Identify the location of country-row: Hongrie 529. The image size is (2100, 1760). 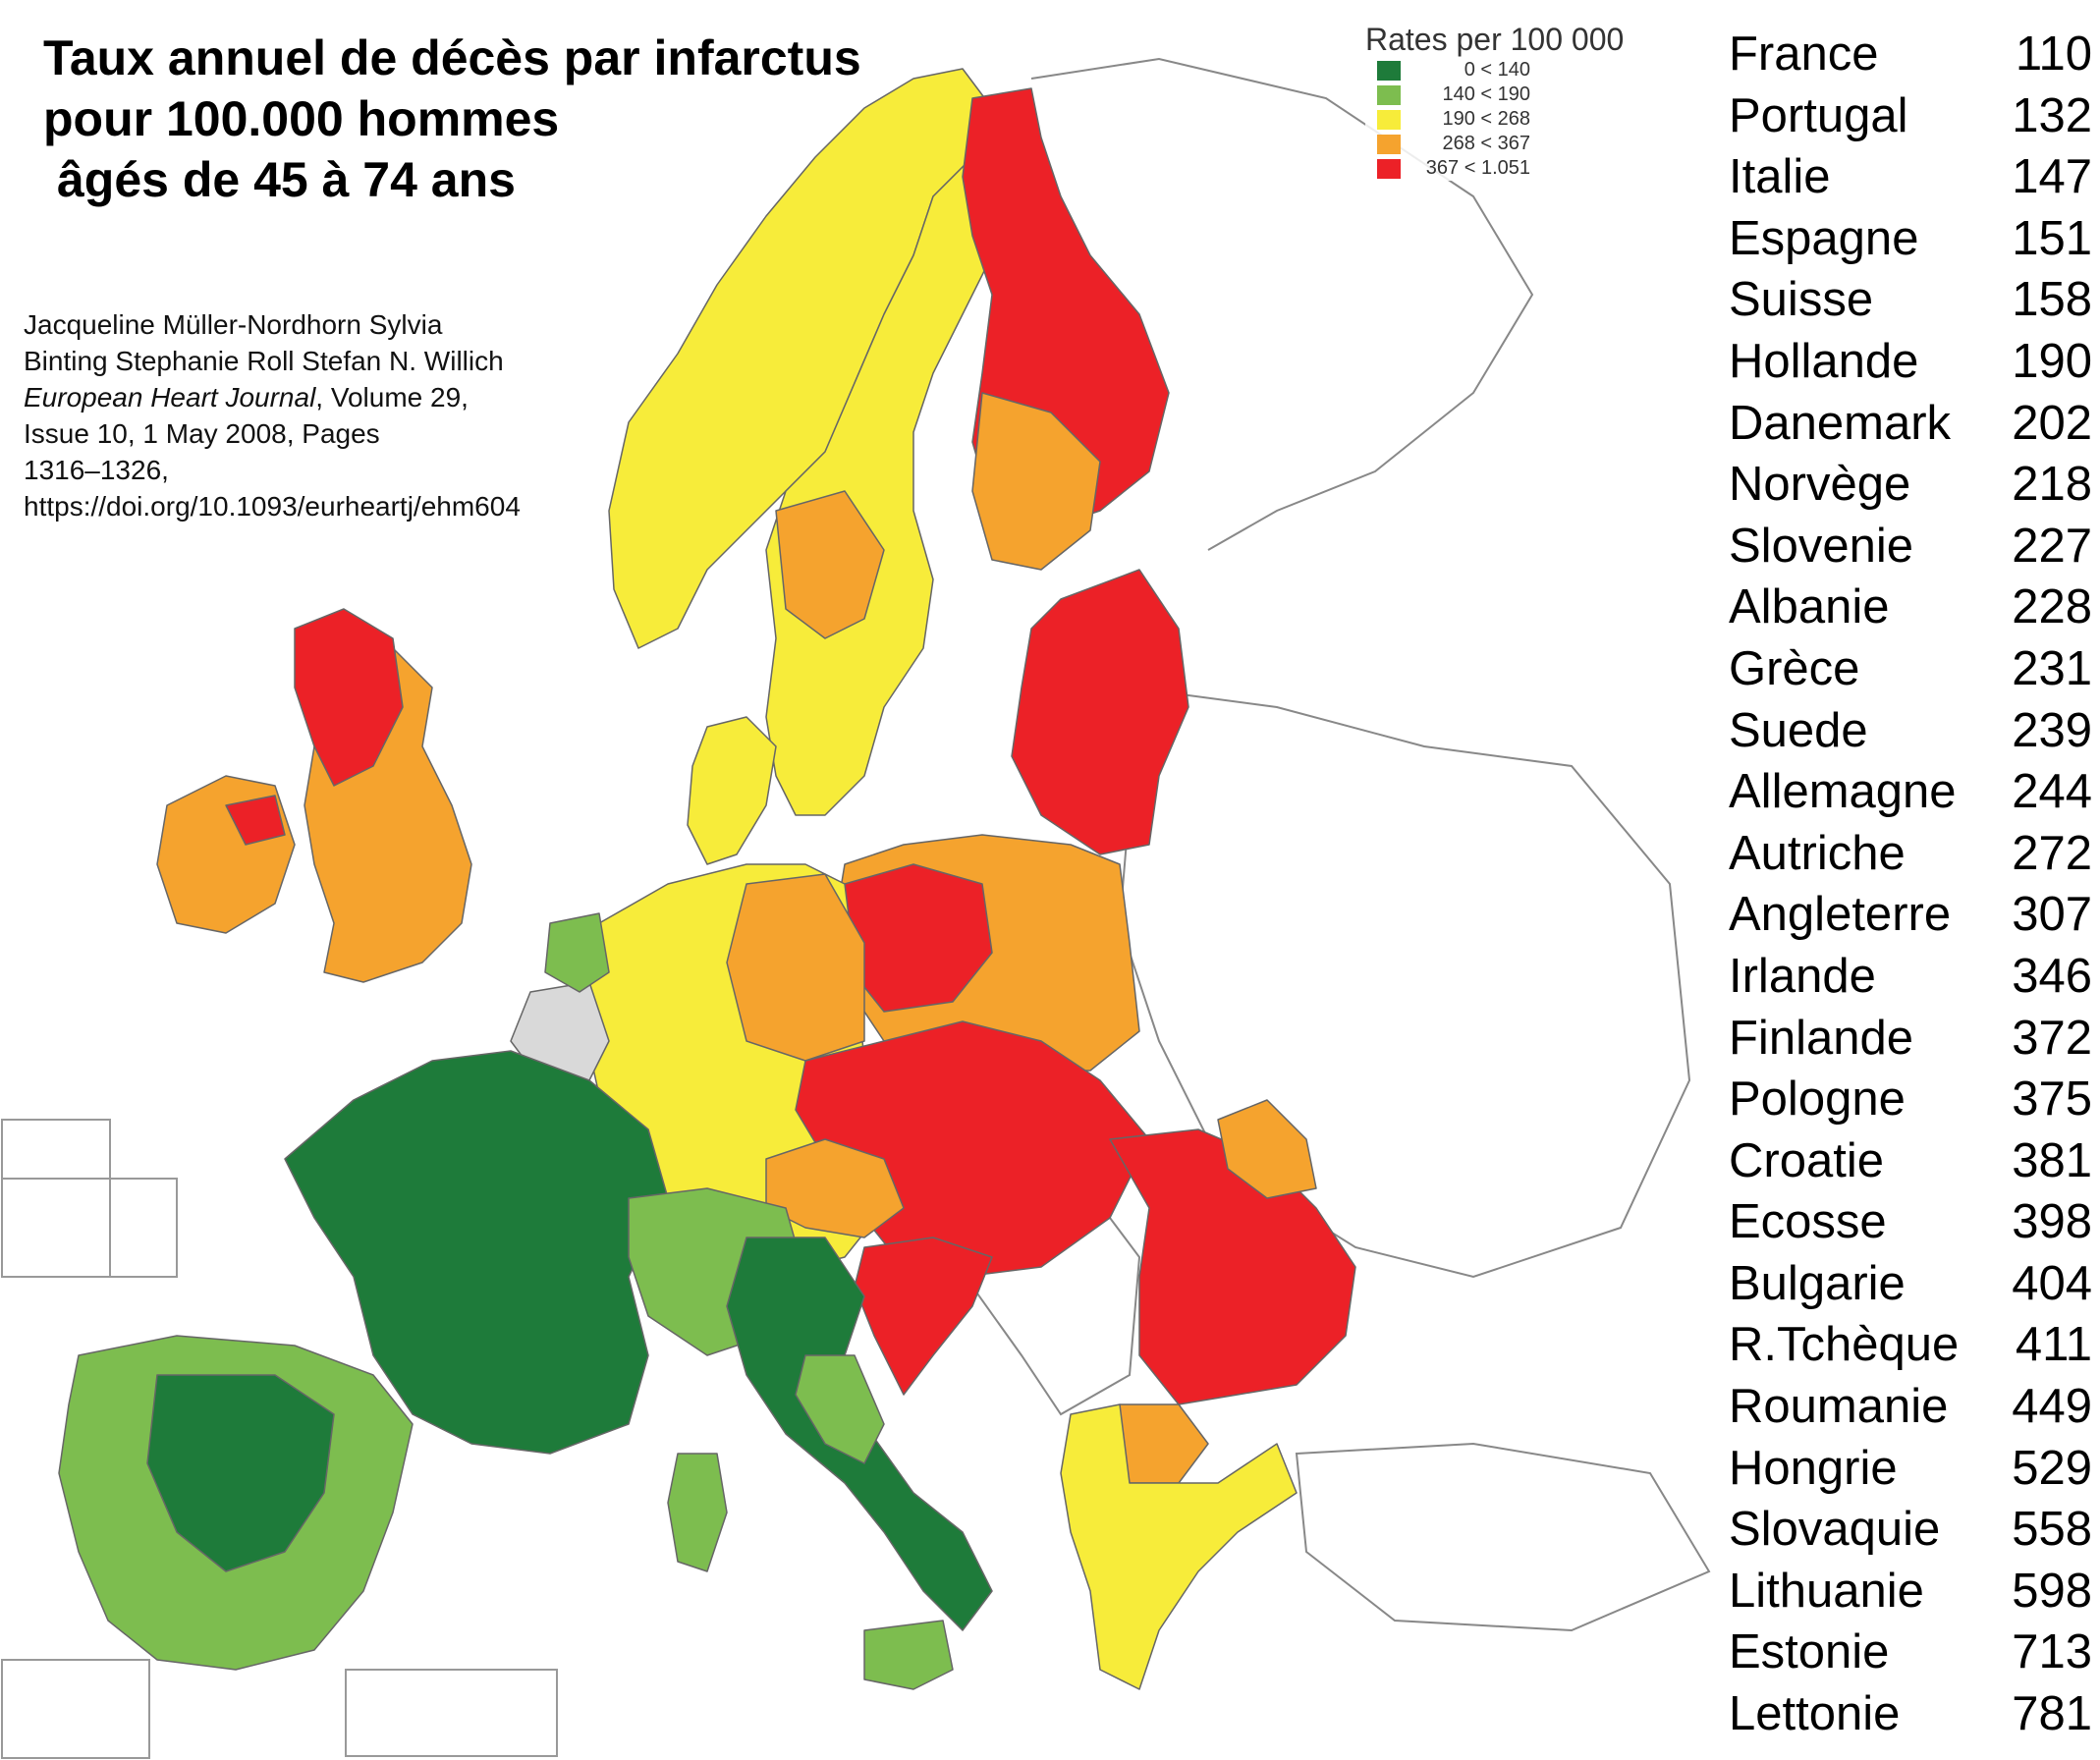
(1910, 1469).